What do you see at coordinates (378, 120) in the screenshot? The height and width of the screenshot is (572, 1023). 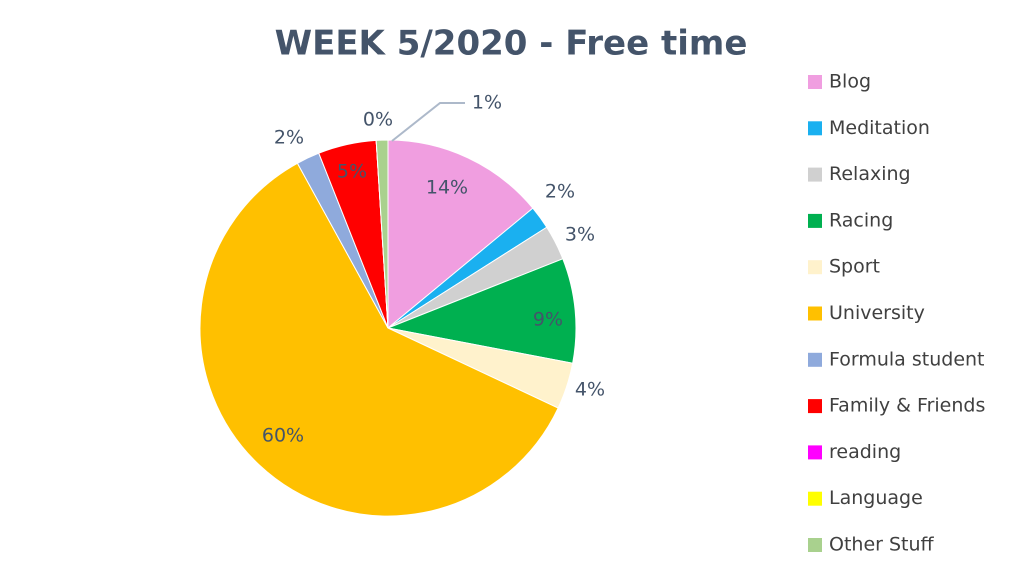 I see `data-label: 0%` at bounding box center [378, 120].